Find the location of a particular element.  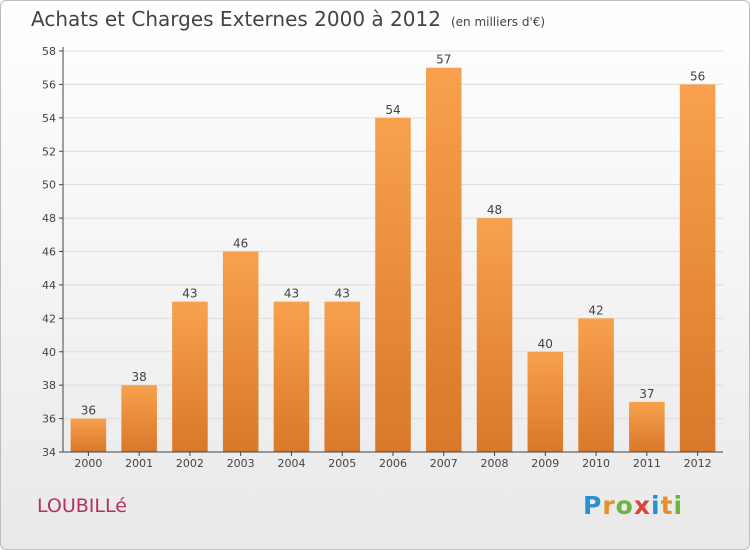

logo-letter: x is located at coordinates (642, 505).